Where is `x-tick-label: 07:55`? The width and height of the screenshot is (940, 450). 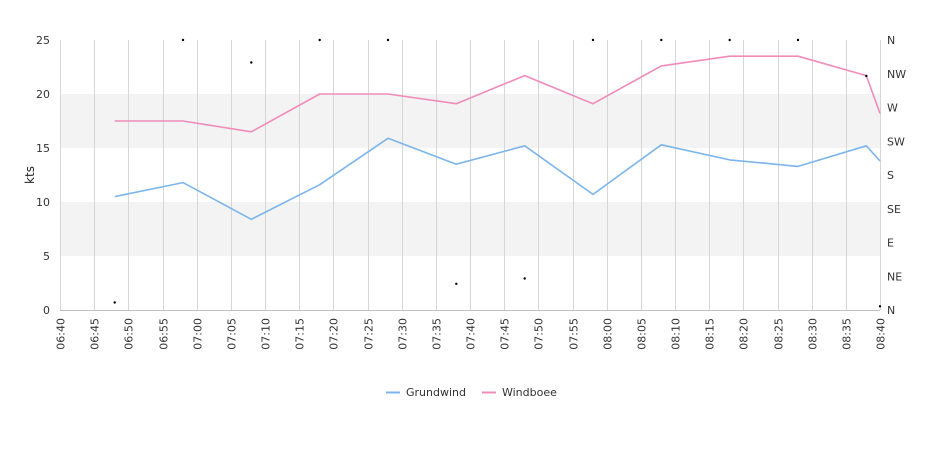
x-tick-label: 07:55 is located at coordinates (574, 334).